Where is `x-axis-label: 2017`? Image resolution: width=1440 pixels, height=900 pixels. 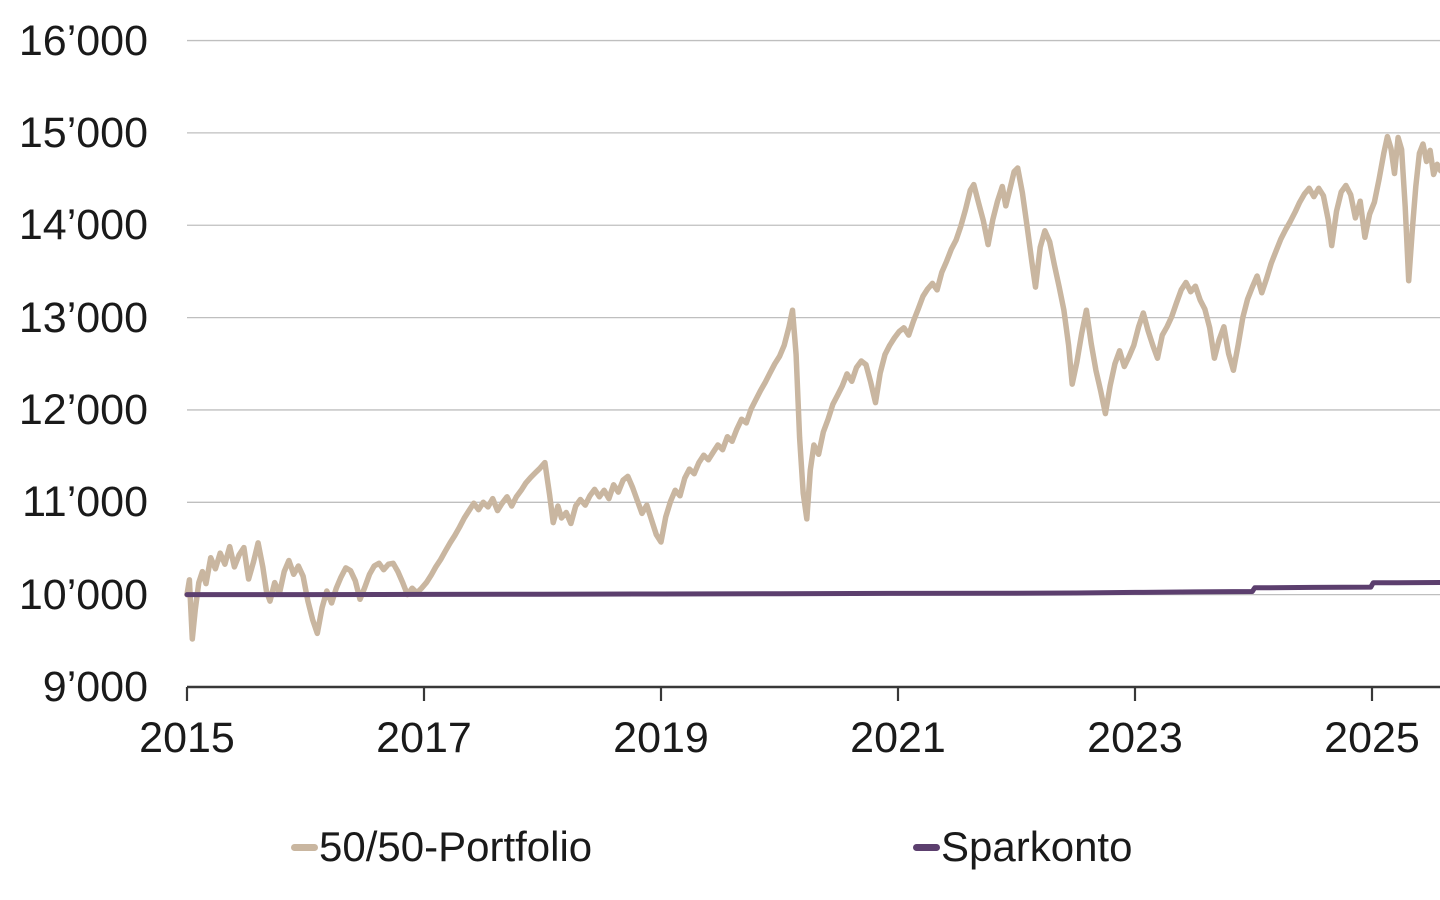
x-axis-label: 2017 is located at coordinates (424, 738).